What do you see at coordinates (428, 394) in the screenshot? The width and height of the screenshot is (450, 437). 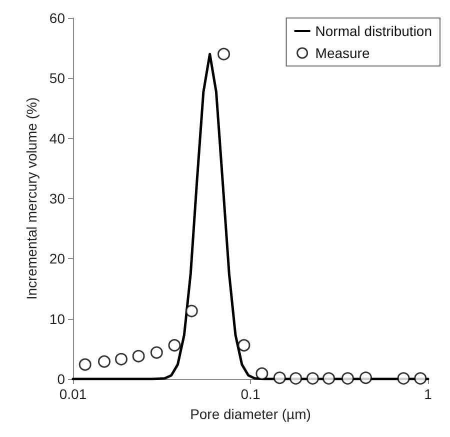 I see `x-tick-label: 1` at bounding box center [428, 394].